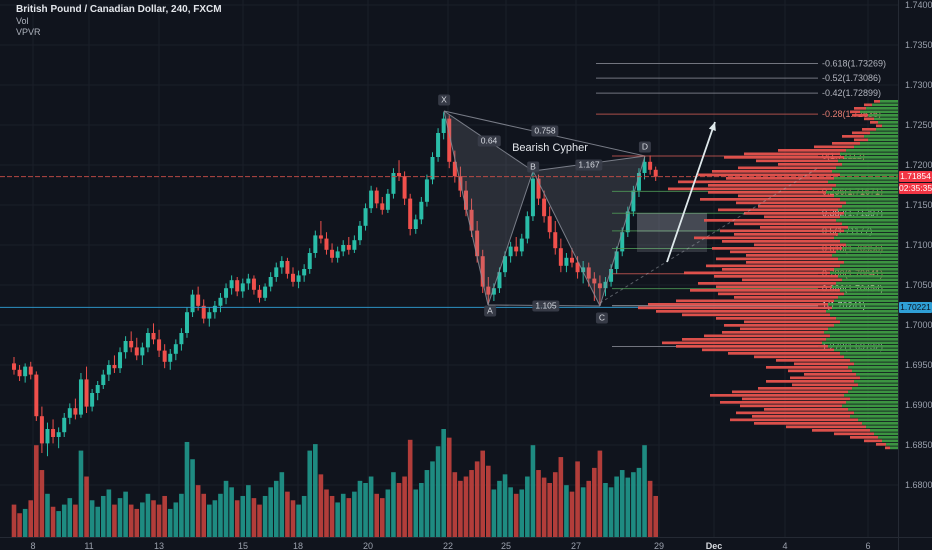 This screenshot has height=550, width=932. I want to click on cypher-pattern-drawing, so click(544, 208).